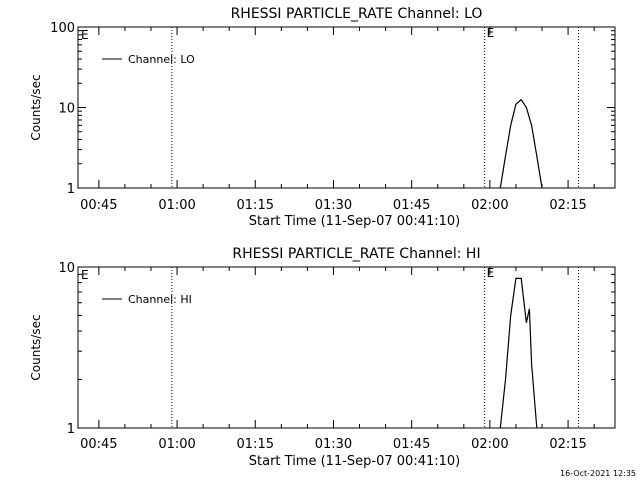 This screenshot has width=640, height=480. What do you see at coordinates (356, 254) in the screenshot?
I see `chart-title: RHESSI PARTICLE_RATE Channel: HI` at bounding box center [356, 254].